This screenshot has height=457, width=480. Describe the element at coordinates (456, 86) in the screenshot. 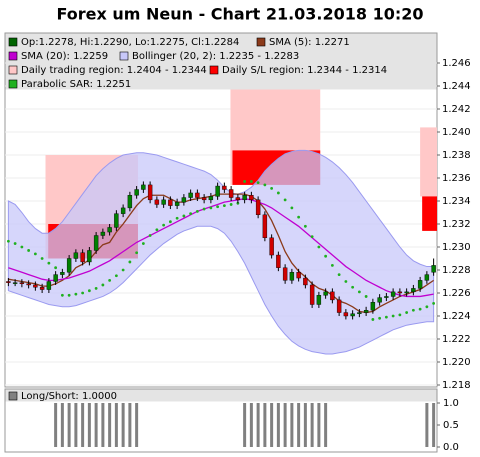

I see `y-tick-label: 1.244` at that location.